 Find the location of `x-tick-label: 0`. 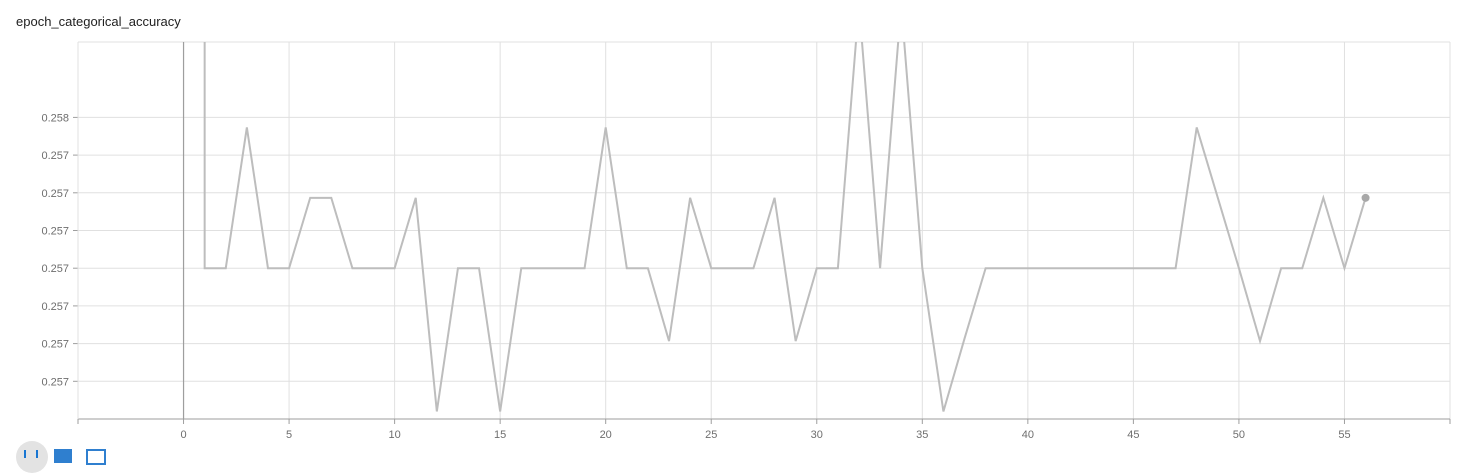

x-tick-label: 0 is located at coordinates (183, 435).